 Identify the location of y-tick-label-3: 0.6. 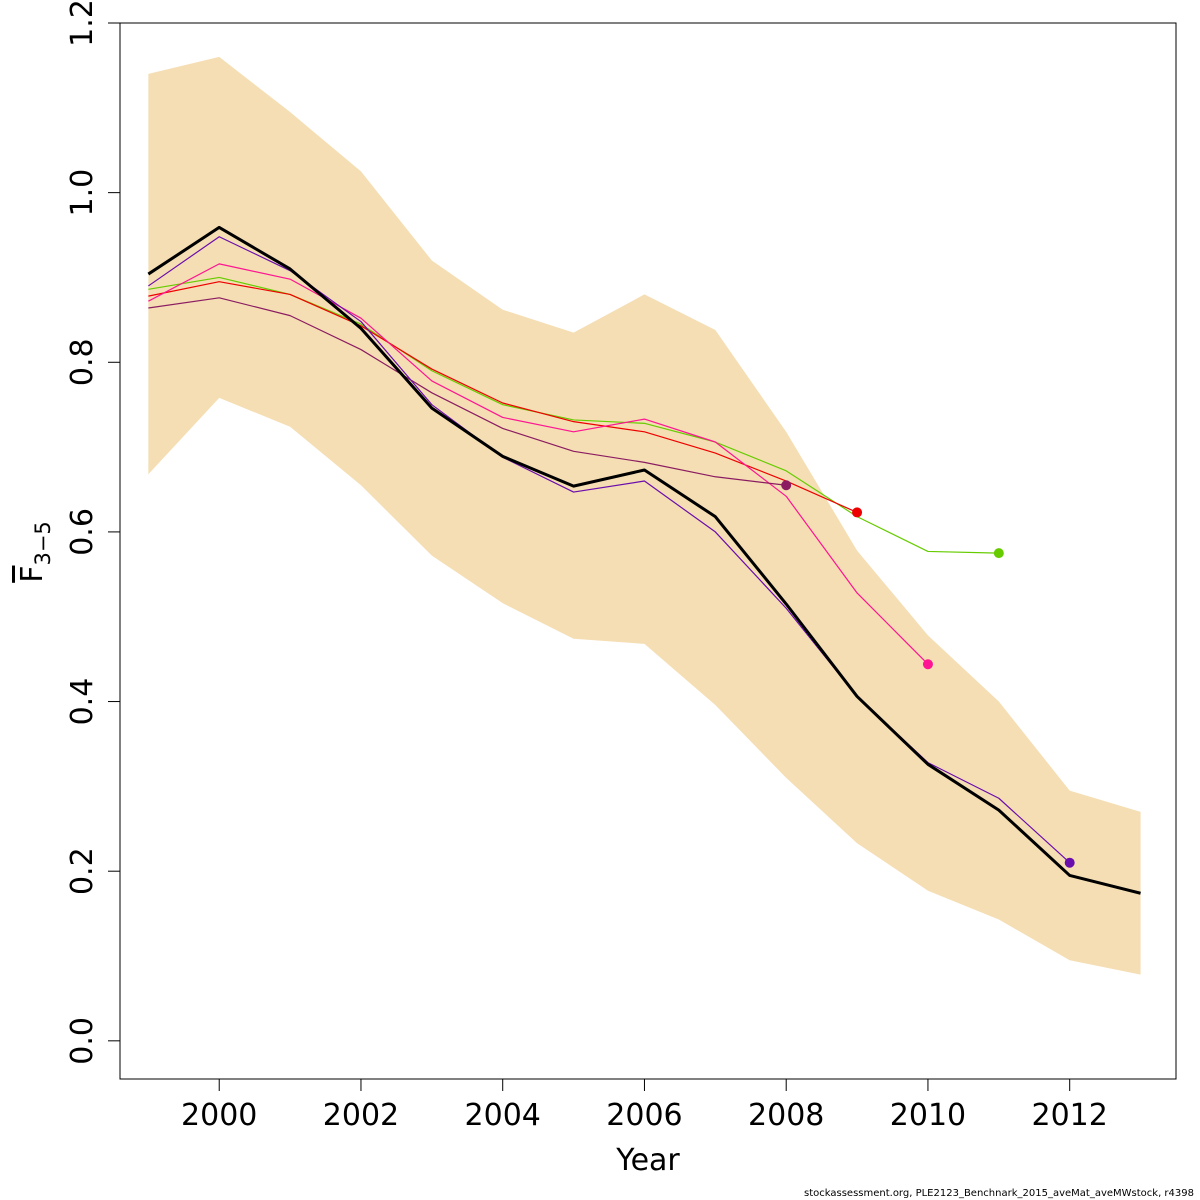
(82, 532).